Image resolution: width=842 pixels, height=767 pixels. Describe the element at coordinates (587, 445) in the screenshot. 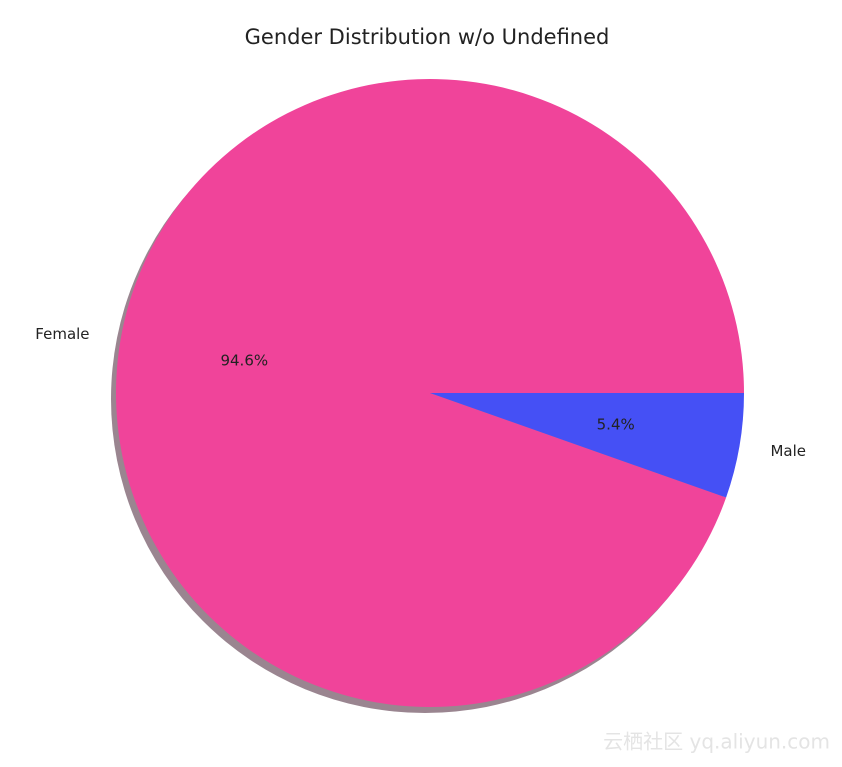

I see `pie-slice` at that location.